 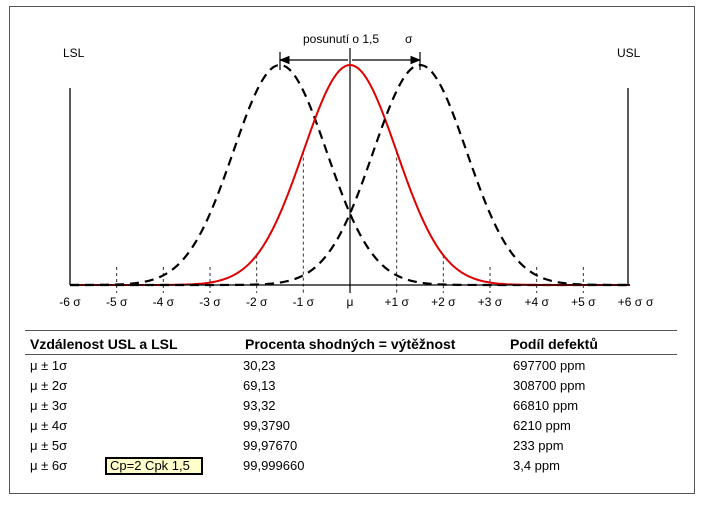 I want to click on cell-yield: 99,97670, so click(x=270, y=445).